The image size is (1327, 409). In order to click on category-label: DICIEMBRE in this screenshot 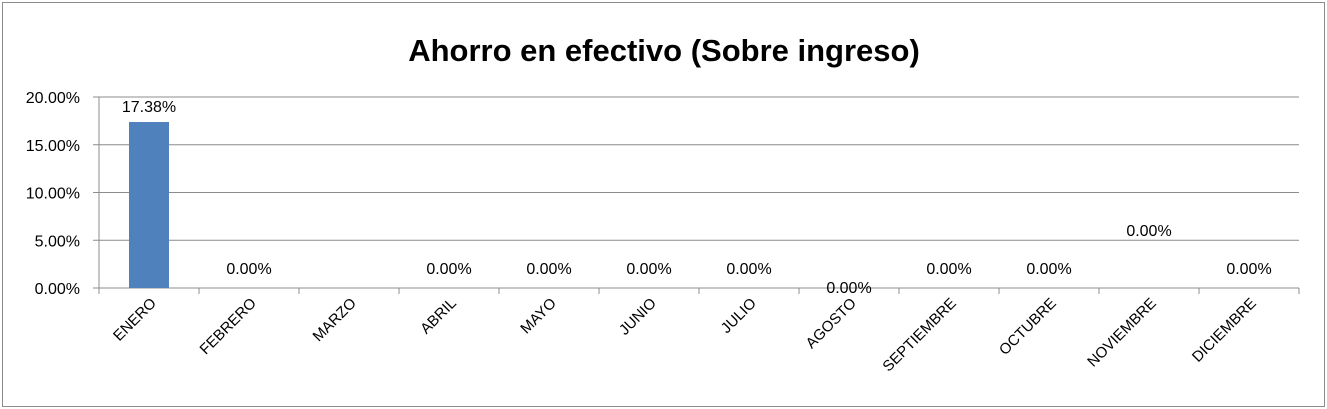, I will do `click(1224, 330)`.